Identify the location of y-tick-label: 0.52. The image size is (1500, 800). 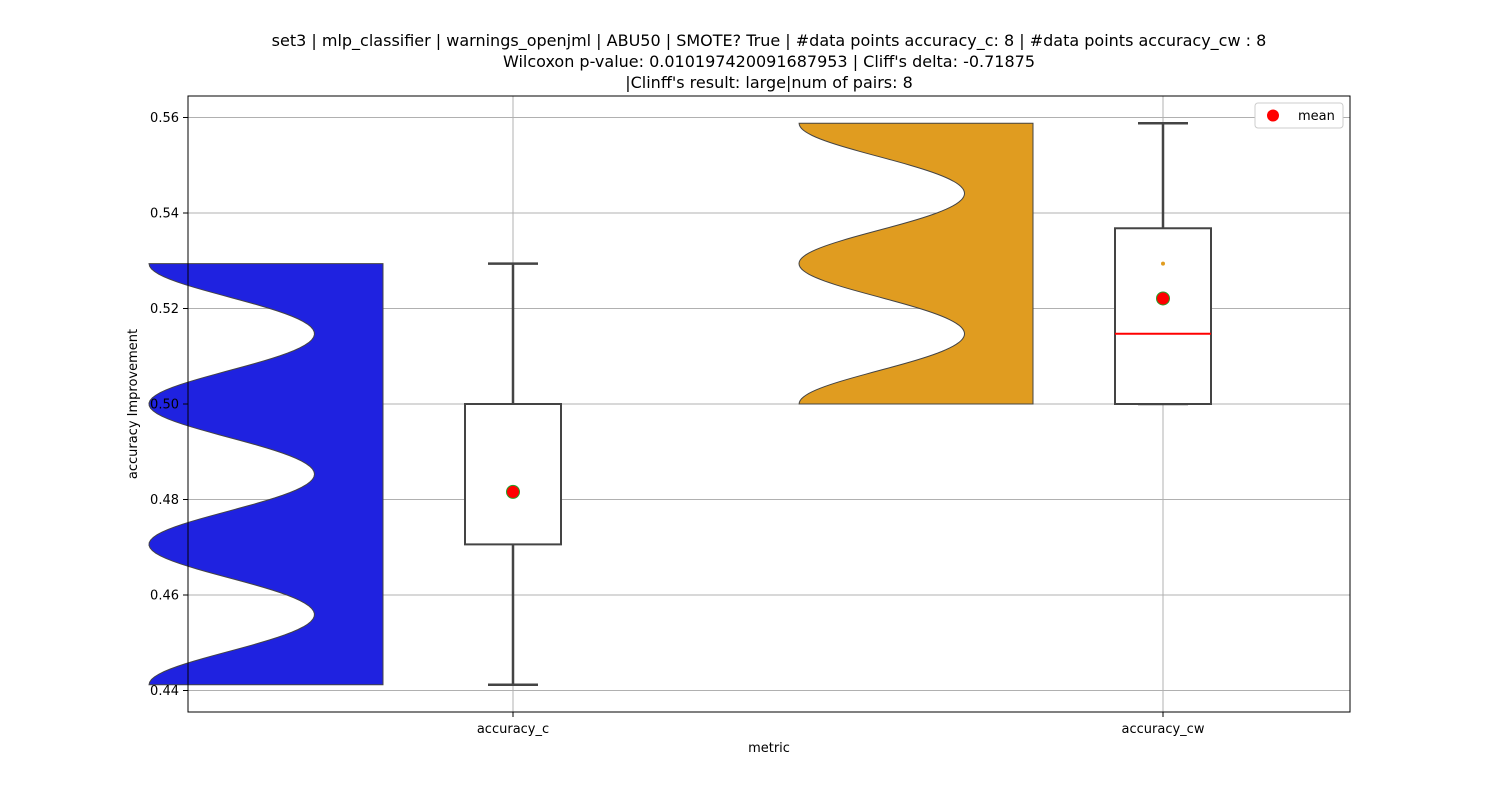
(164, 309).